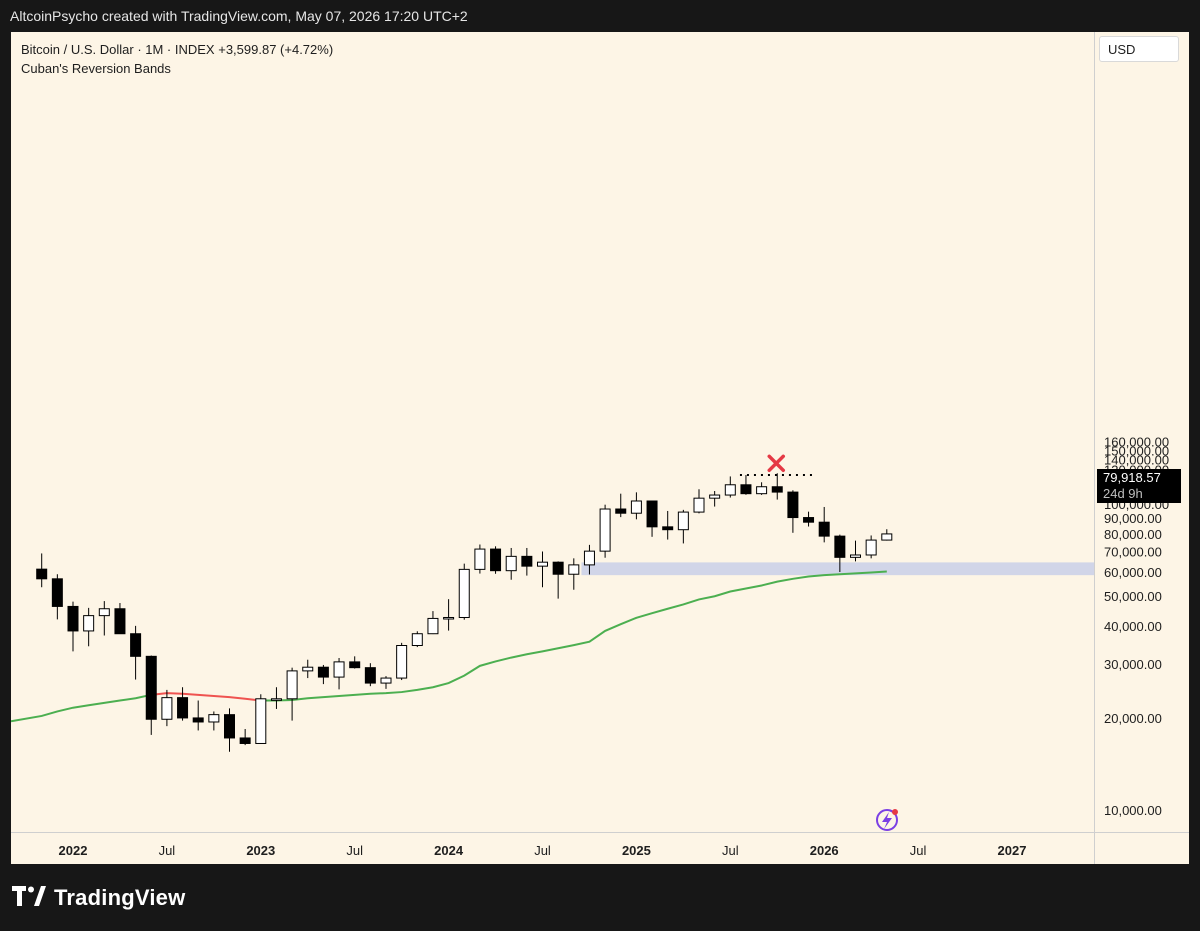 The height and width of the screenshot is (931, 1200). I want to click on lightning-icon, so click(887, 820).